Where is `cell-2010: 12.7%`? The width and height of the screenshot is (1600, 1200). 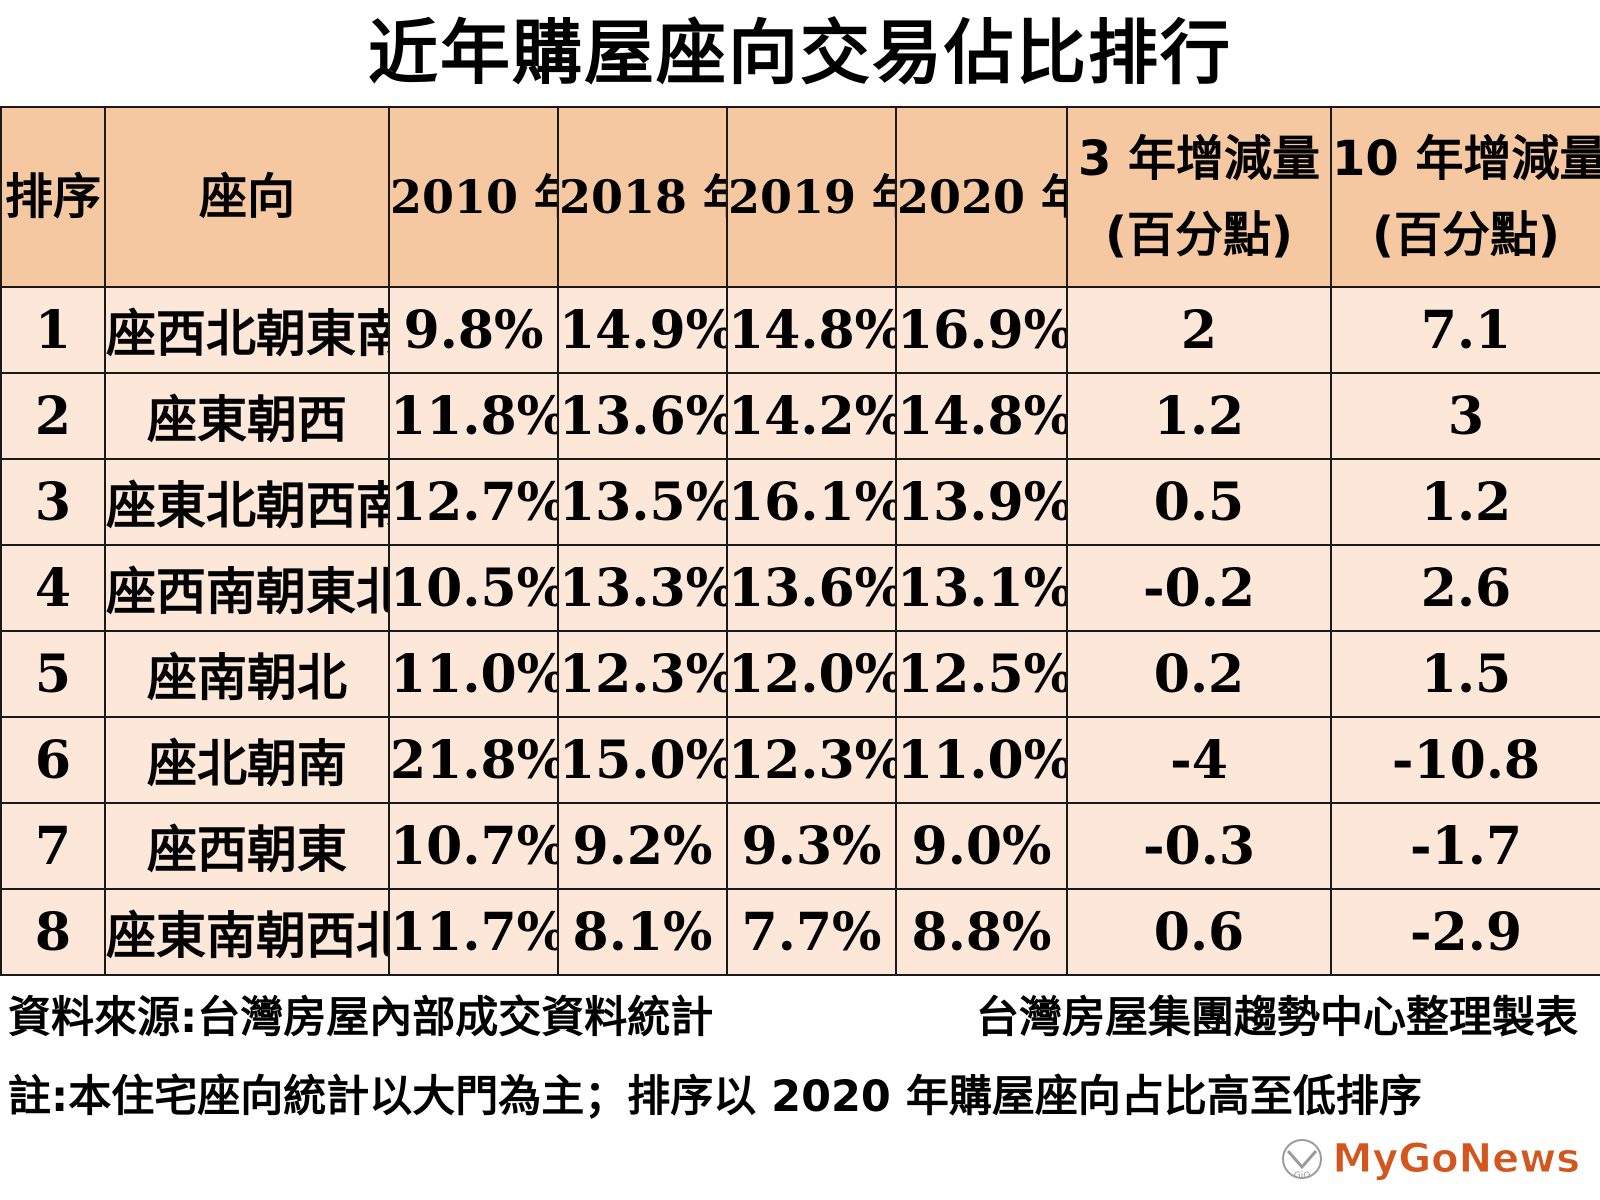 cell-2010: 12.7% is located at coordinates (473, 502).